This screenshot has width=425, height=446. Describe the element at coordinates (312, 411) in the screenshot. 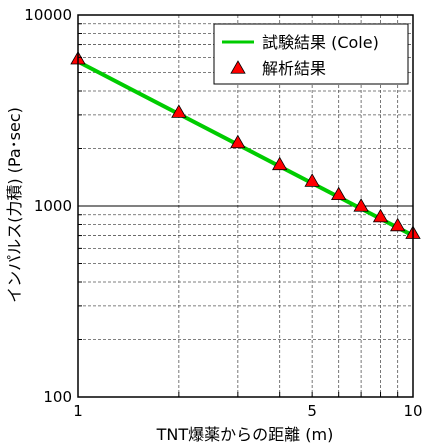

I see `x-tick-label: 5` at that location.